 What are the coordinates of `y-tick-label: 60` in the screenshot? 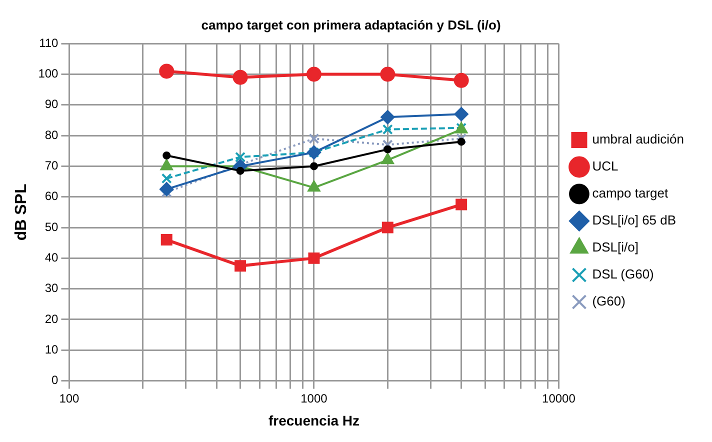 It's located at (51, 196).